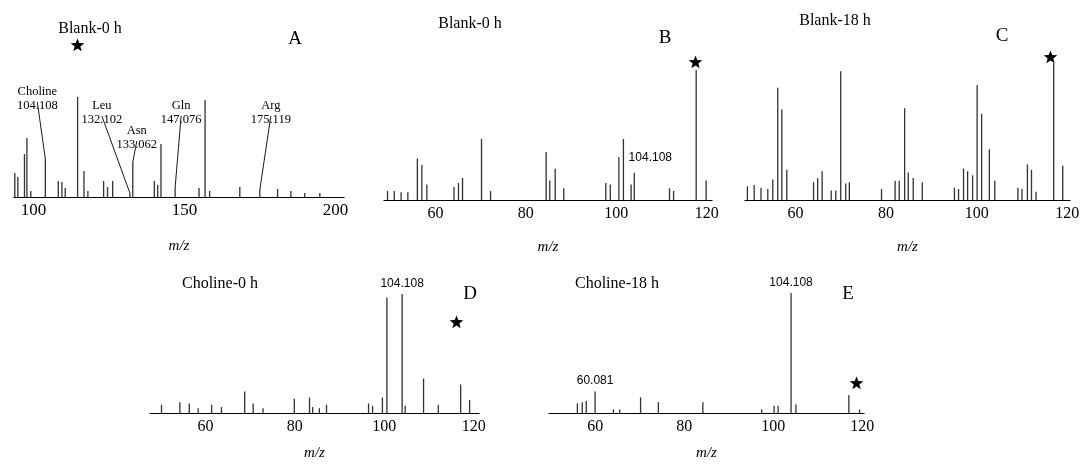 This screenshot has width=1082, height=464. What do you see at coordinates (270, 112) in the screenshot?
I see `annotation: Arg 175.119` at bounding box center [270, 112].